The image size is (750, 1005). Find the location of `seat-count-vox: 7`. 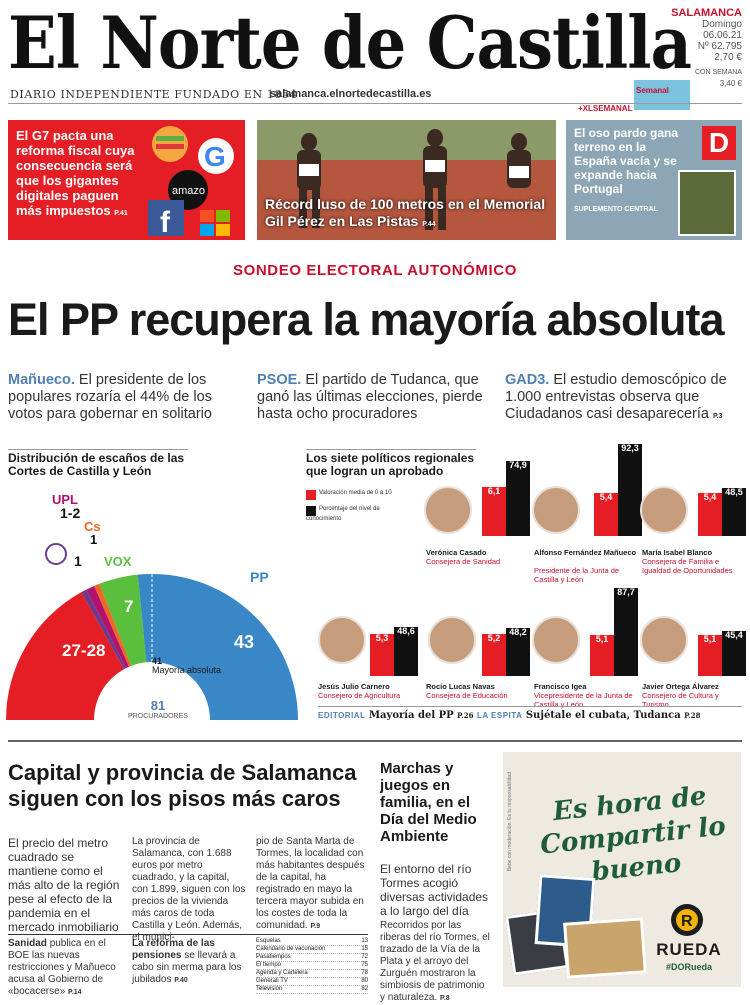

seat-count-vox: 7 is located at coordinates (128, 606).